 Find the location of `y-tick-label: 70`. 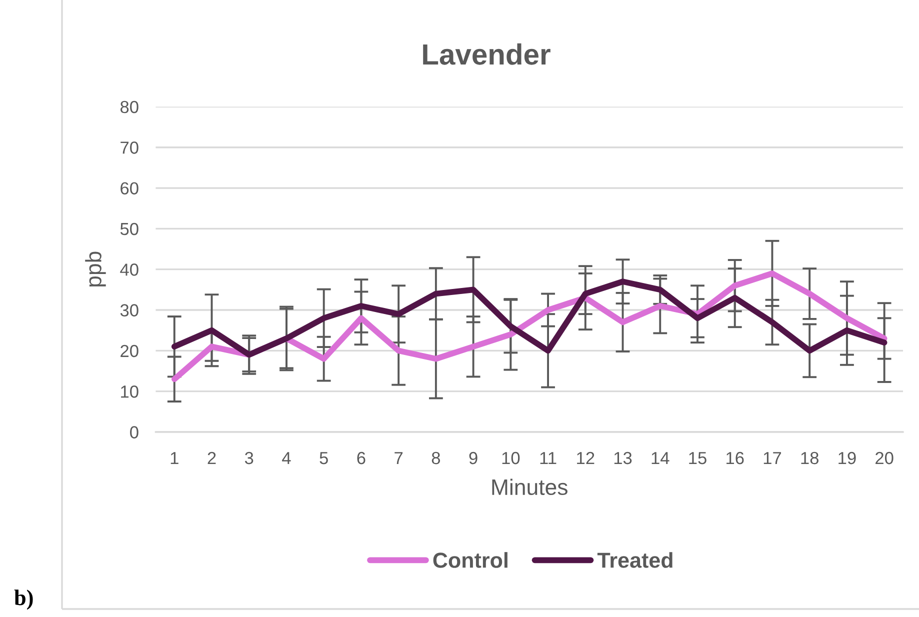

y-tick-label: 70 is located at coordinates (129, 148).